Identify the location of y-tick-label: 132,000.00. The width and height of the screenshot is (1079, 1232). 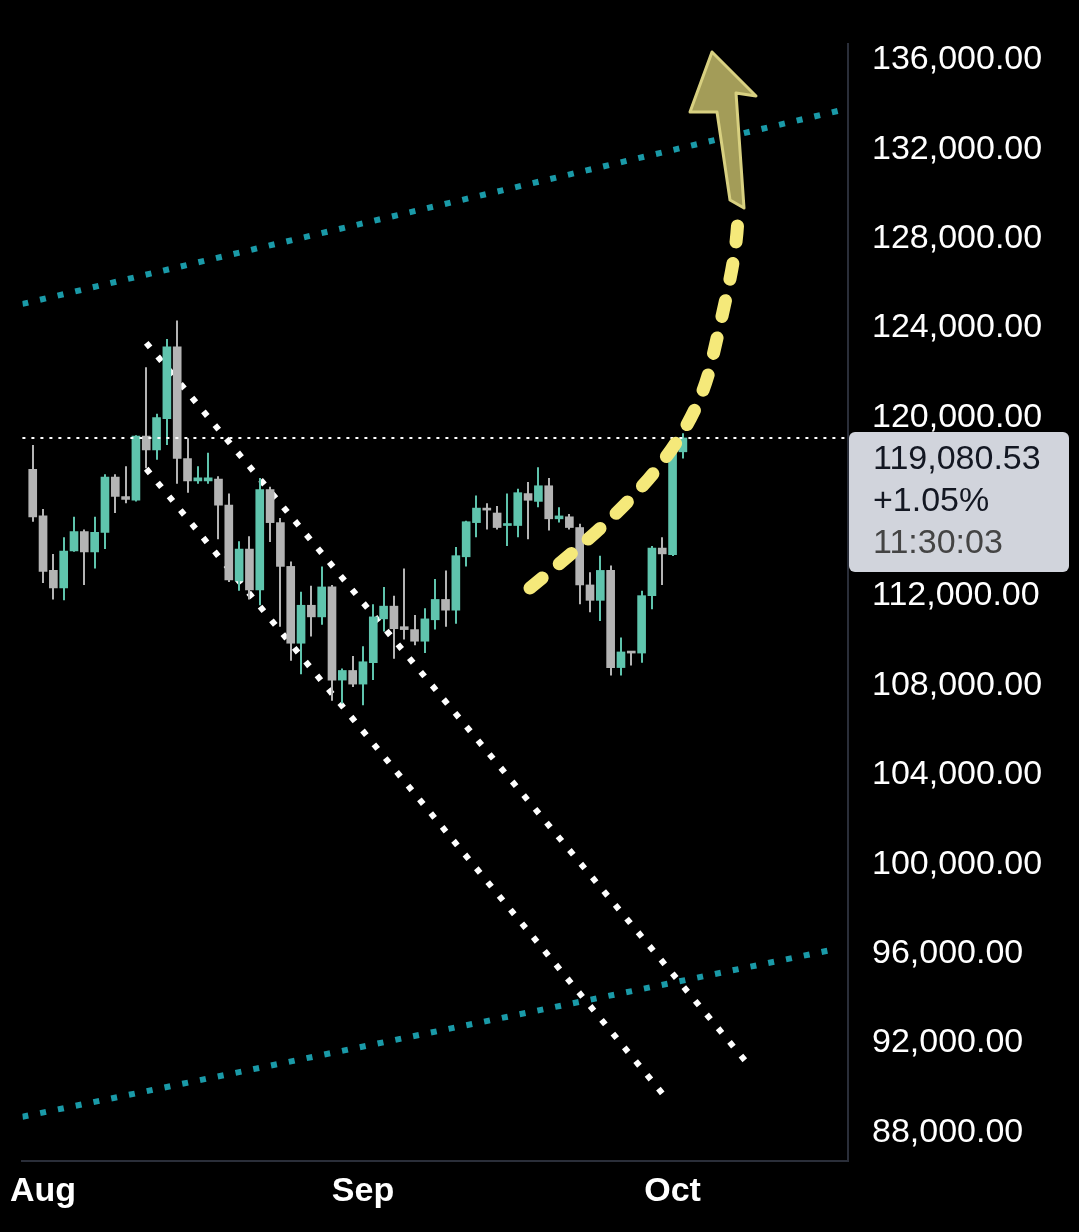
(957, 146).